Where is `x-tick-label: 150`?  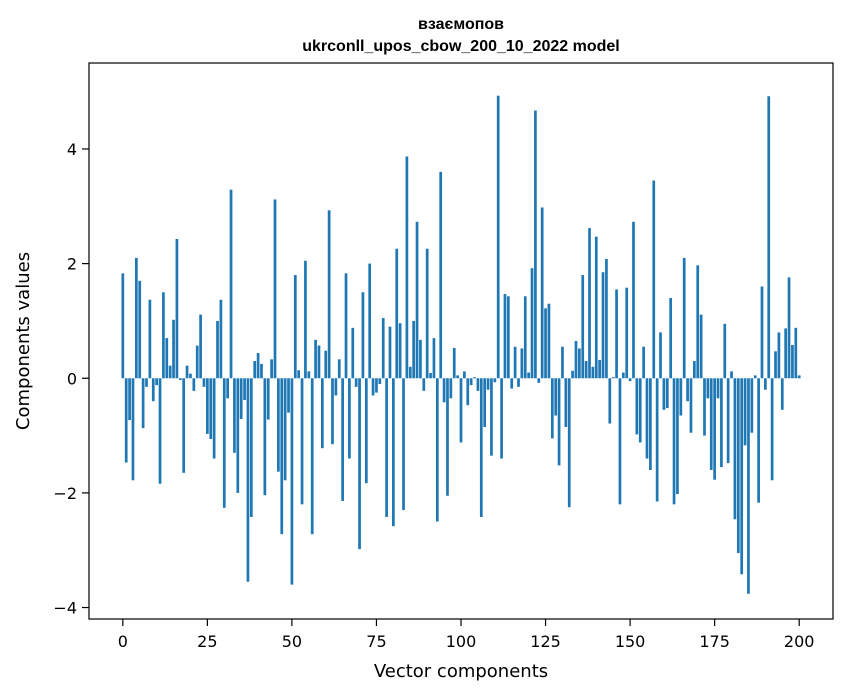 x-tick-label: 150 is located at coordinates (630, 641).